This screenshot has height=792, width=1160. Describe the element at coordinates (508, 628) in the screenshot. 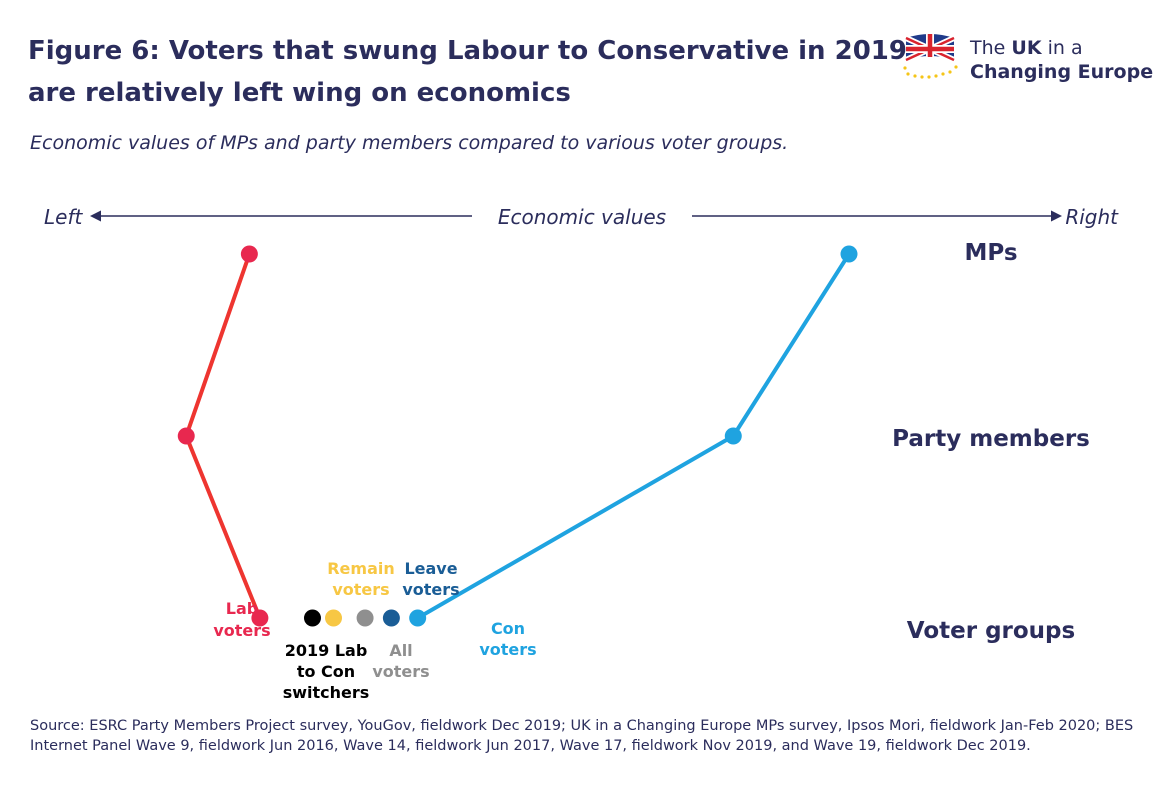

I see `con-voters-label-1: Con` at that location.